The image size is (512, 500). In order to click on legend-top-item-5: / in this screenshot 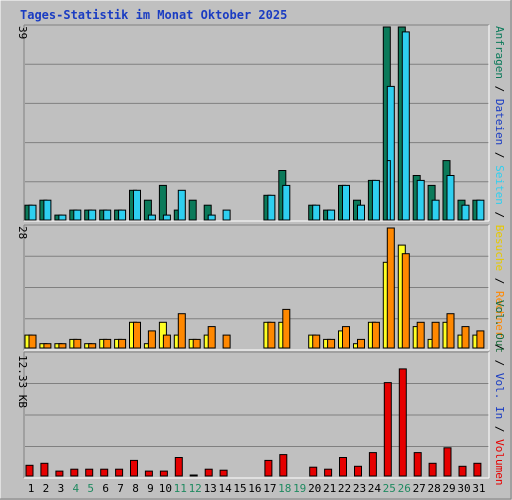, I will do `click(499, 215)`.